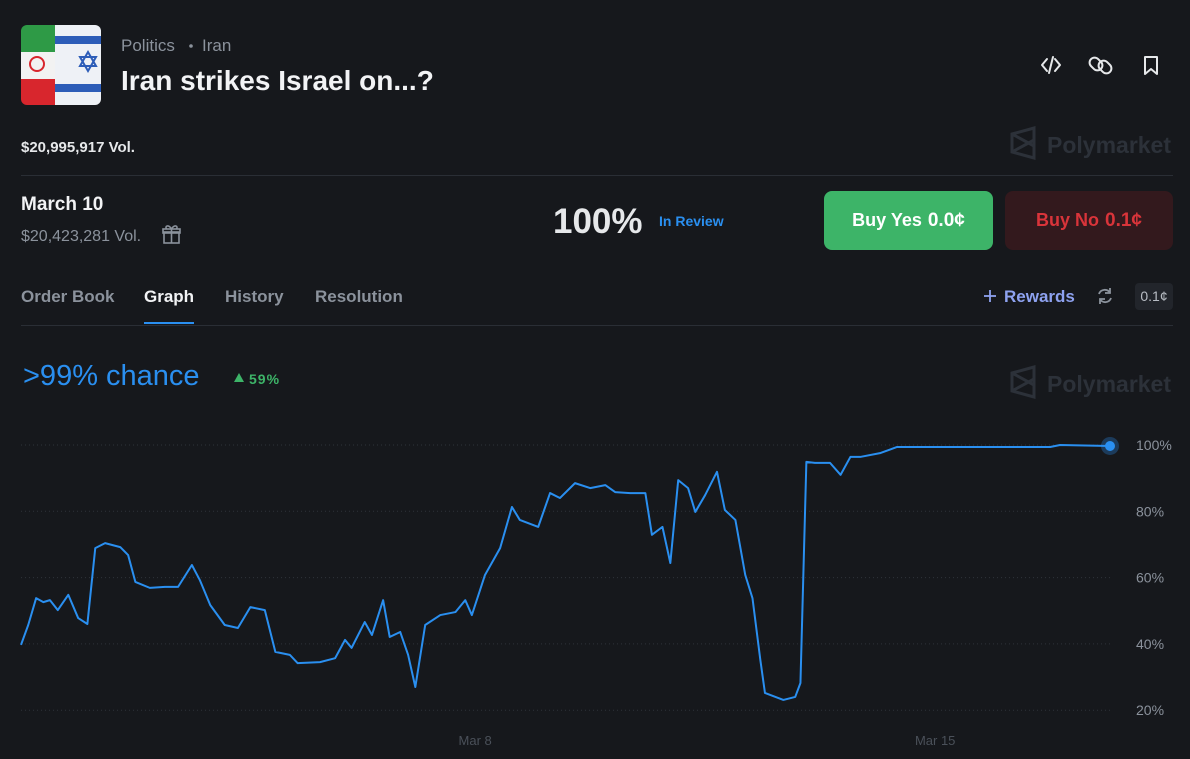  I want to click on y-tick-label: 80%, so click(1150, 511).